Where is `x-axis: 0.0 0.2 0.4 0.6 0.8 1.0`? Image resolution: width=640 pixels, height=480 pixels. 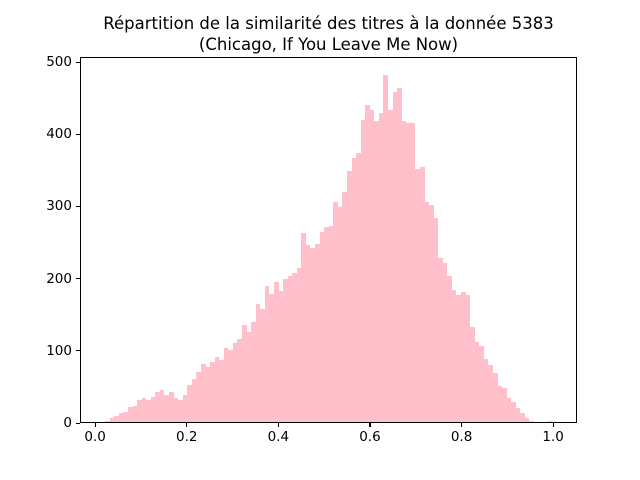
x-axis: 0.0 0.2 0.4 0.6 0.8 1.0 is located at coordinates (328, 438).